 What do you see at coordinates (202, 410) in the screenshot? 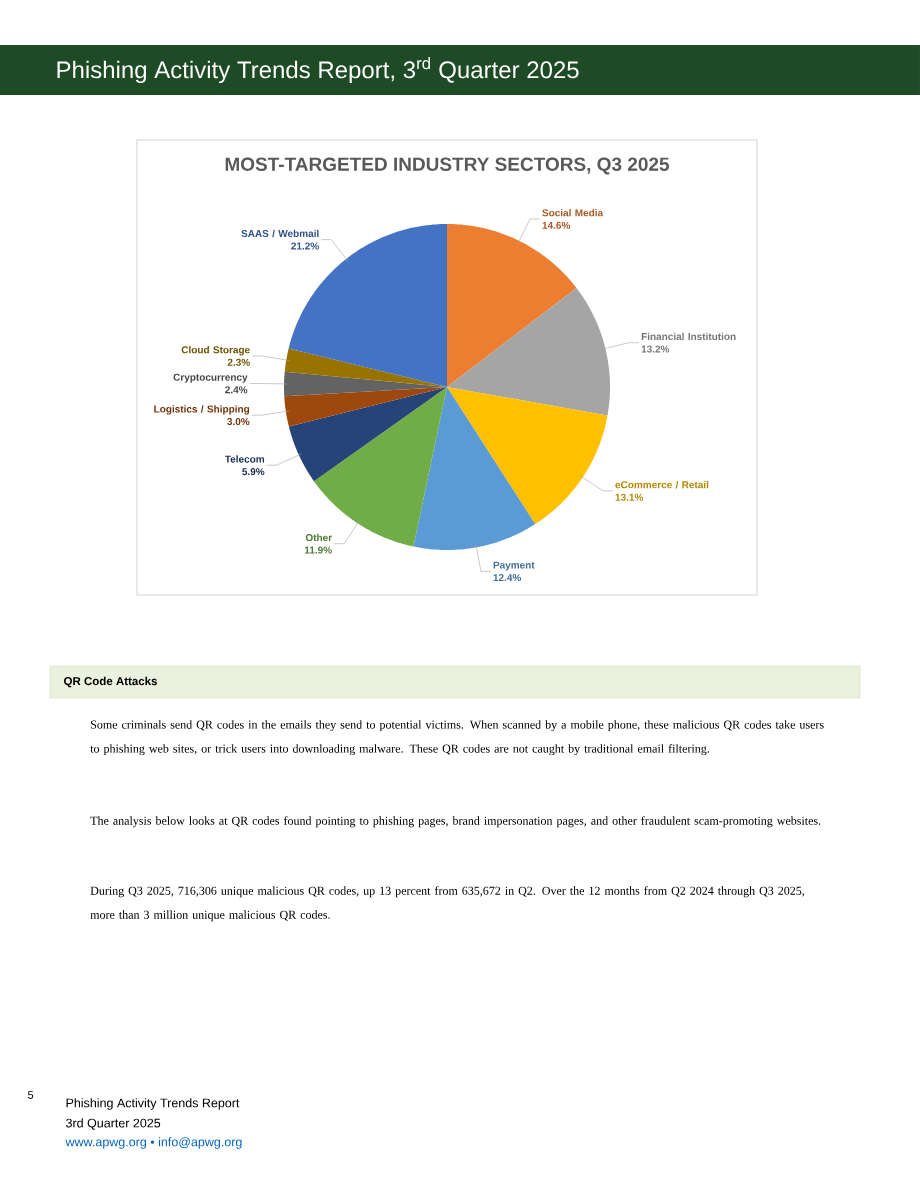
I see `slice-label: Logistics / Shipping` at bounding box center [202, 410].